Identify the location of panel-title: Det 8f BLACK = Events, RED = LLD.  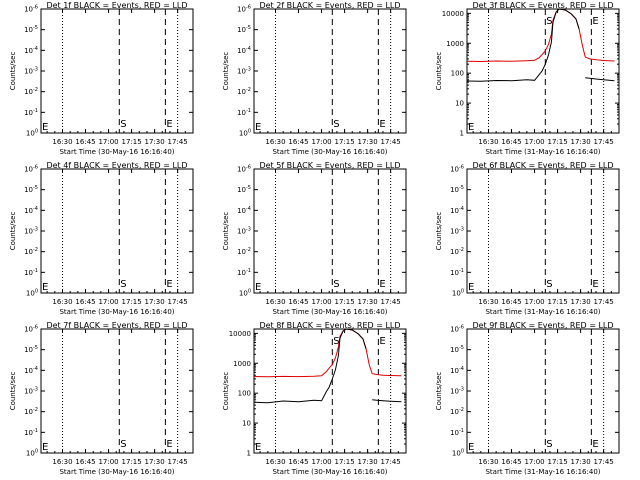
(329, 325).